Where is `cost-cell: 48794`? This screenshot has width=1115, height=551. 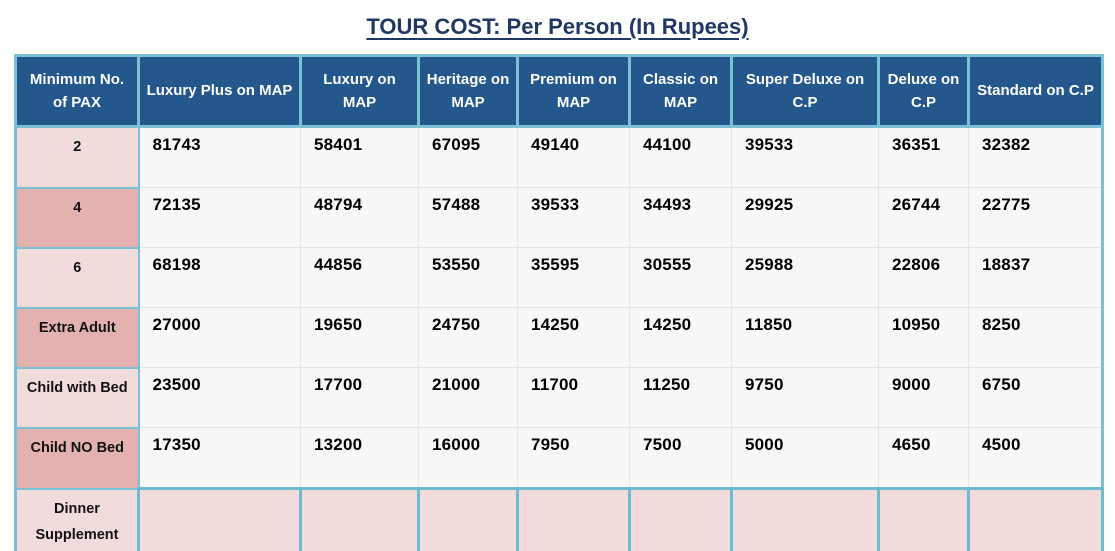 cost-cell: 48794 is located at coordinates (359, 217).